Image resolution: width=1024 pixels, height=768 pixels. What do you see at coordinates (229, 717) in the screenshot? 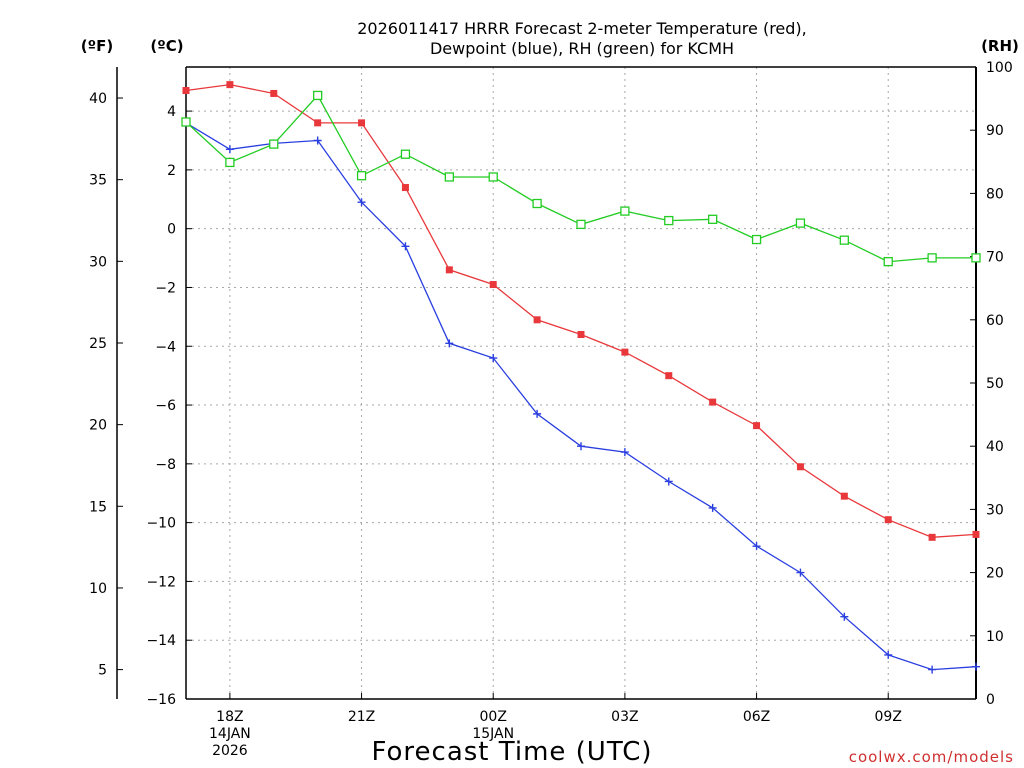
I see `time-tick-label: 18Z` at bounding box center [229, 717].